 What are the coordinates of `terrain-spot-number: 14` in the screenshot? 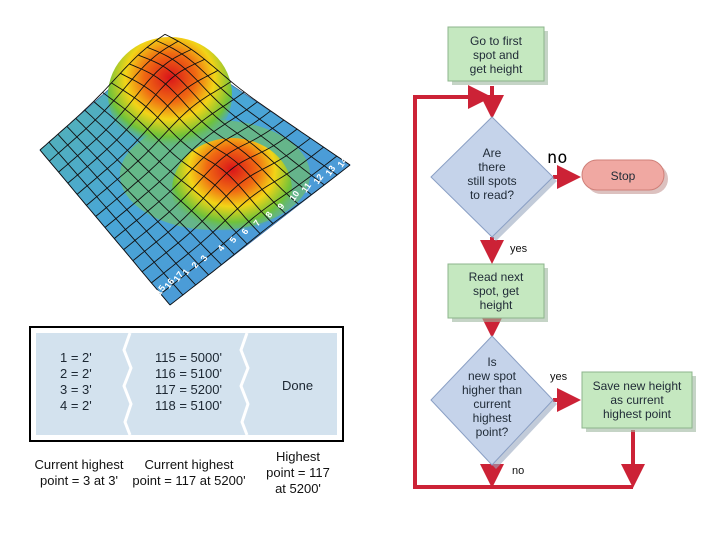 It's located at (342, 162).